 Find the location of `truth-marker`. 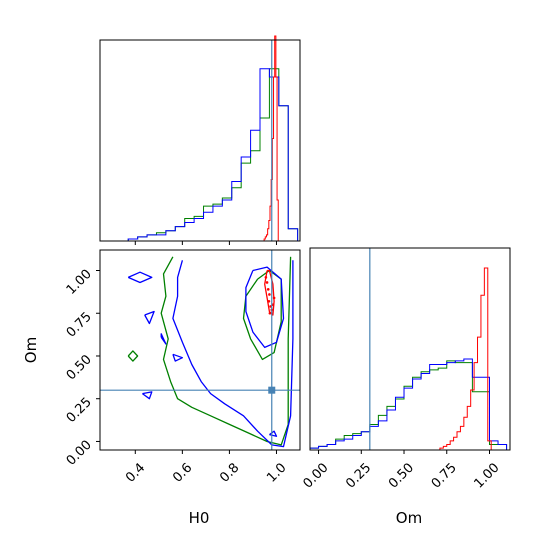

truth-marker is located at coordinates (272, 390).